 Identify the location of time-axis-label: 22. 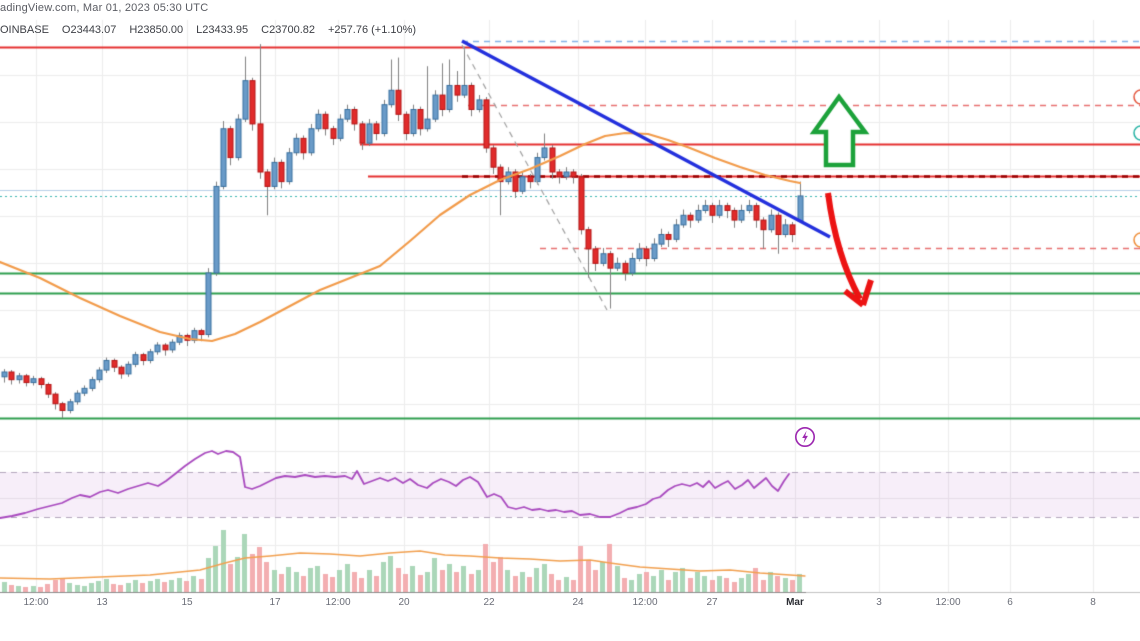
(489, 602).